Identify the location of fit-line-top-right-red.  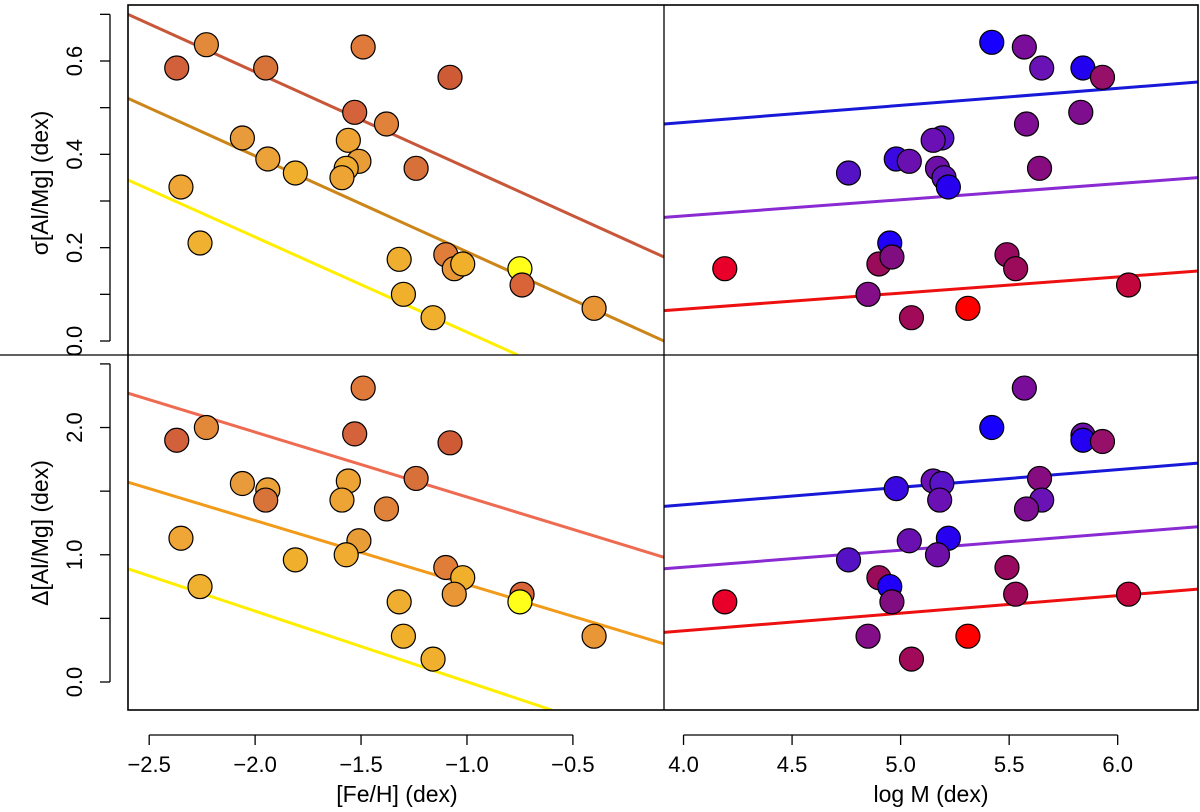
(931, 291).